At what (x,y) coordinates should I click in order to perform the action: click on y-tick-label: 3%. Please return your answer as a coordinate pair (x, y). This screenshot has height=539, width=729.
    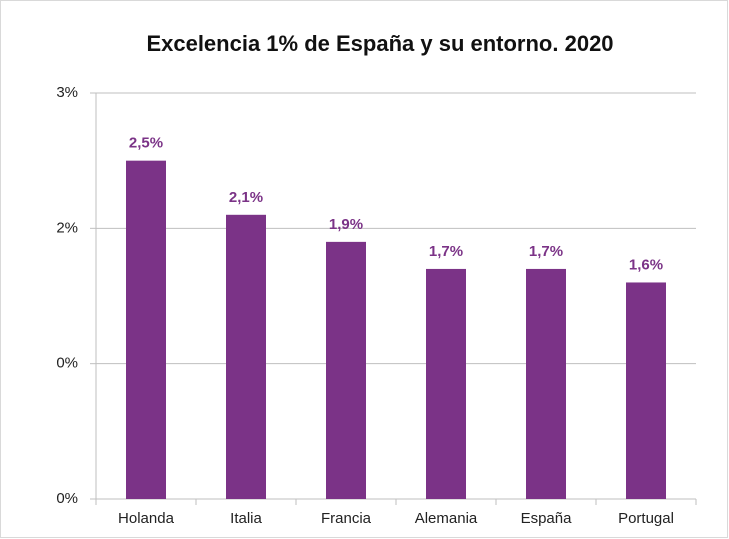
    Looking at the image, I should click on (67, 92).